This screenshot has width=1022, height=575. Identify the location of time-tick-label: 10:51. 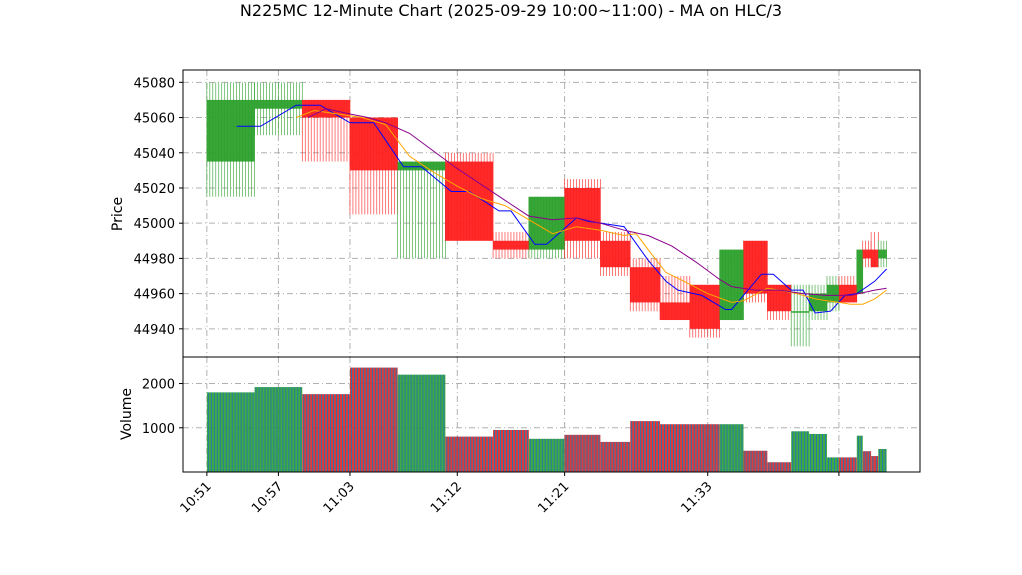
(196, 497).